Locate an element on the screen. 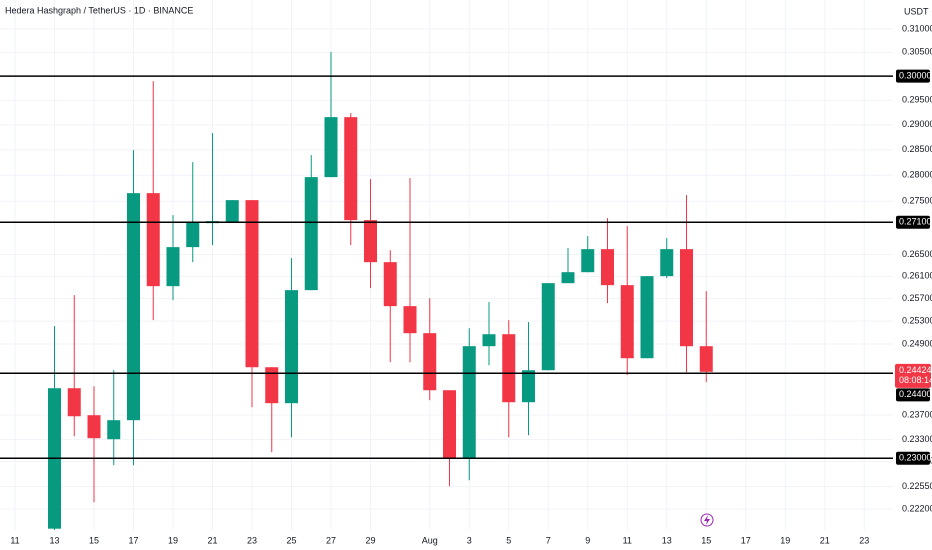 The width and height of the screenshot is (932, 550). x-tick-label: 9 is located at coordinates (587, 540).